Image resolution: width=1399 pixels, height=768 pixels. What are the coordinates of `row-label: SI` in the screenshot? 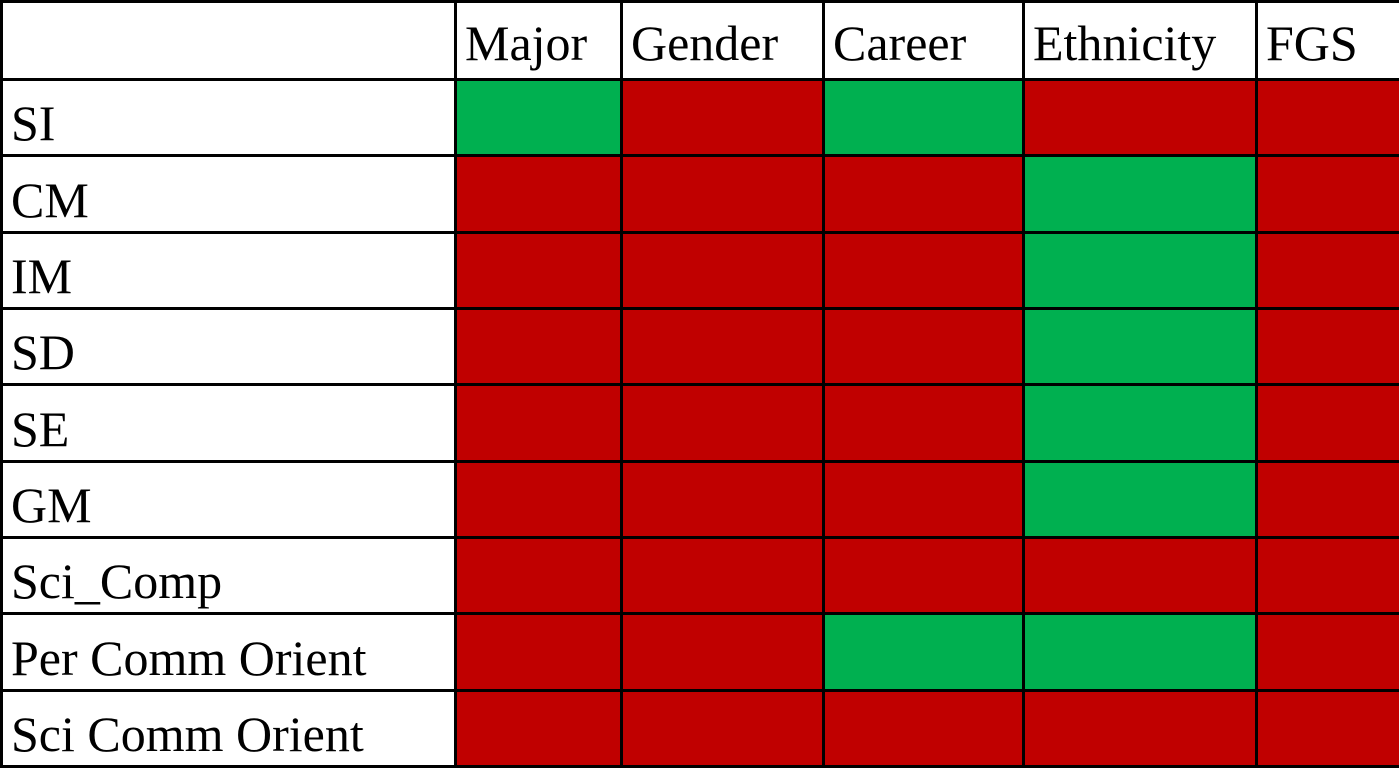 It's located at (228, 117).